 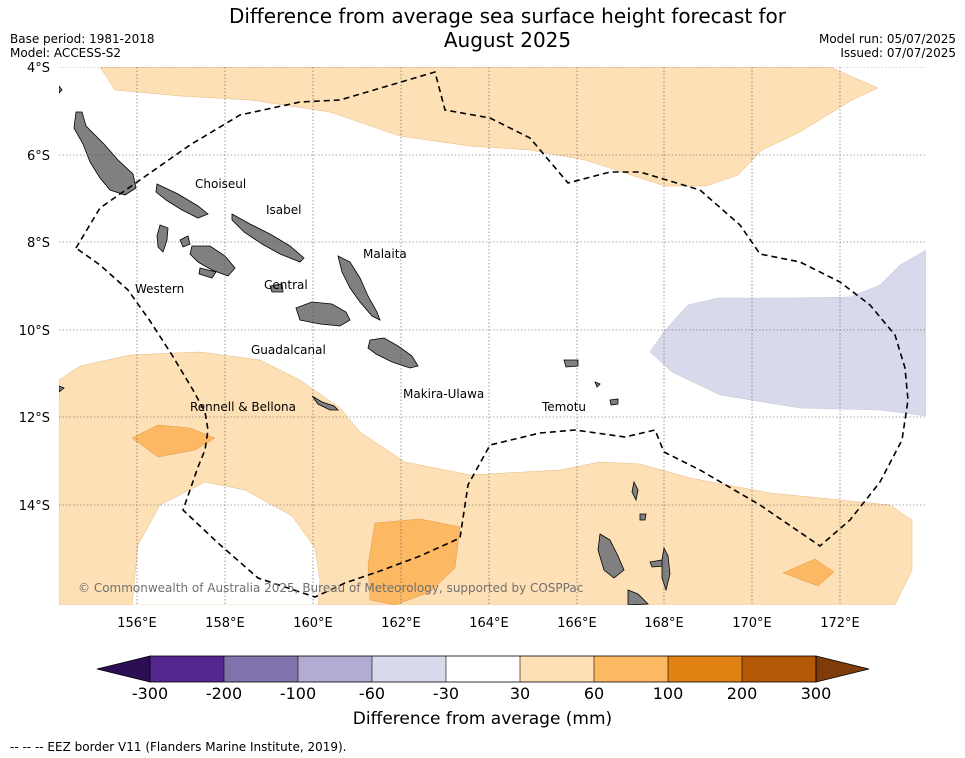 What do you see at coordinates (137, 623) in the screenshot?
I see `lon-label-156e: 156°E` at bounding box center [137, 623].